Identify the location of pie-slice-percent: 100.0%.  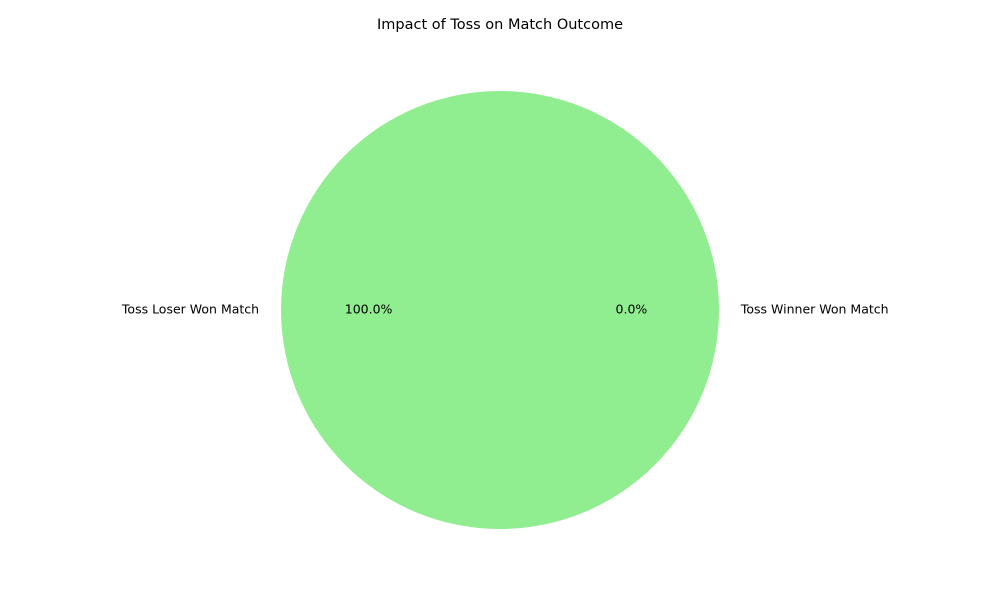
(369, 309).